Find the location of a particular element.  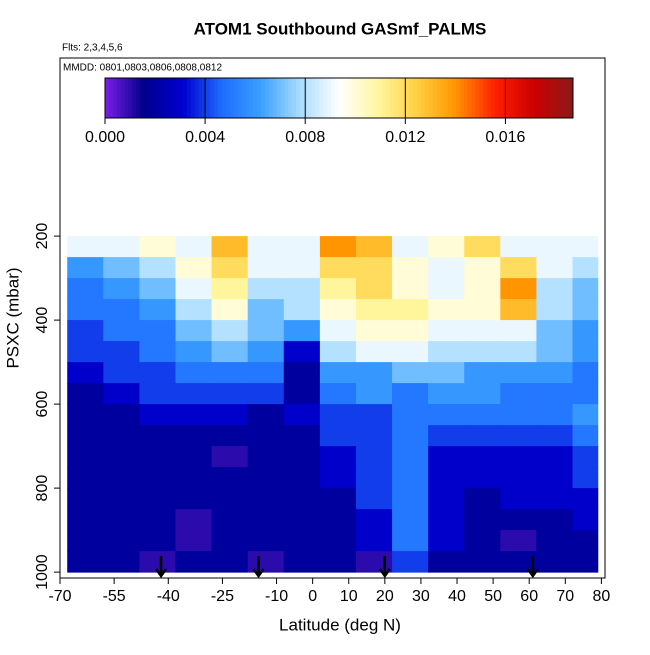

arrow is located at coordinates (384, 567).